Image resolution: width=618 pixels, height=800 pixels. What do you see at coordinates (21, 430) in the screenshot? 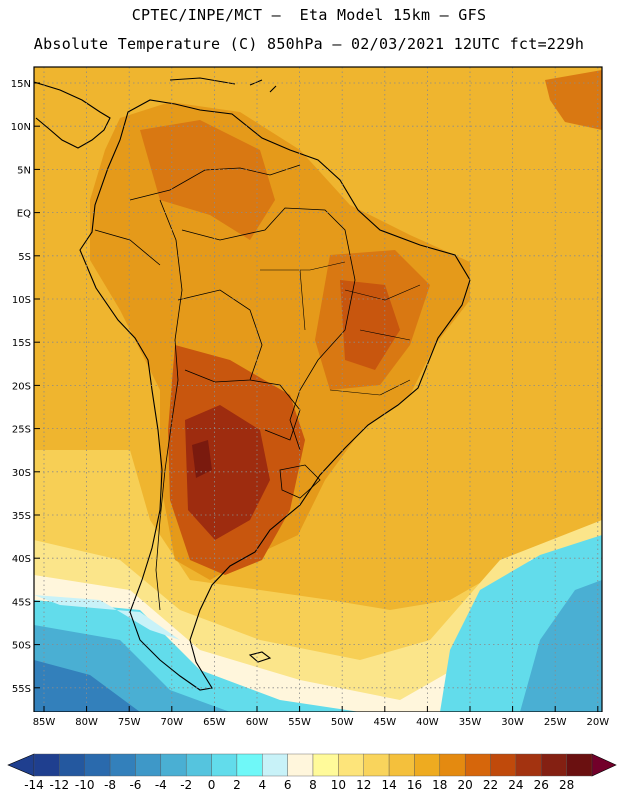
I see `lat-label: 25S` at bounding box center [21, 430].